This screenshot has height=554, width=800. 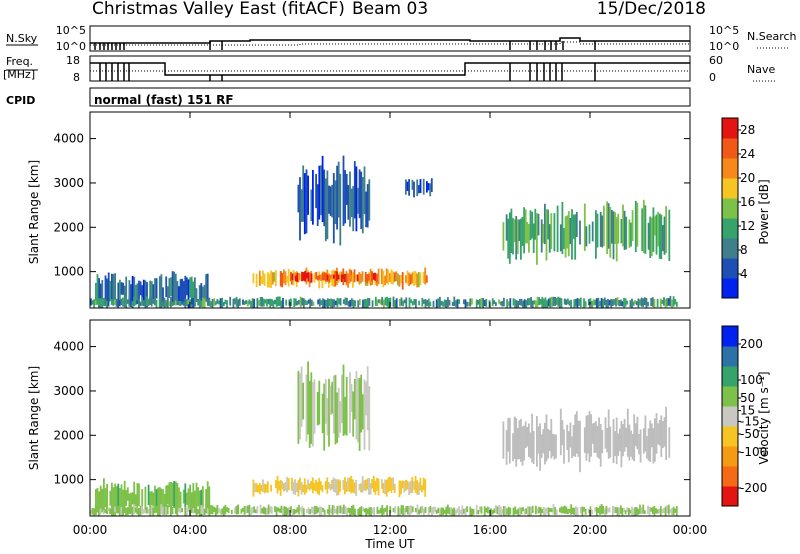 I want to click on power-colorbar-swatch, so click(x=730, y=168).